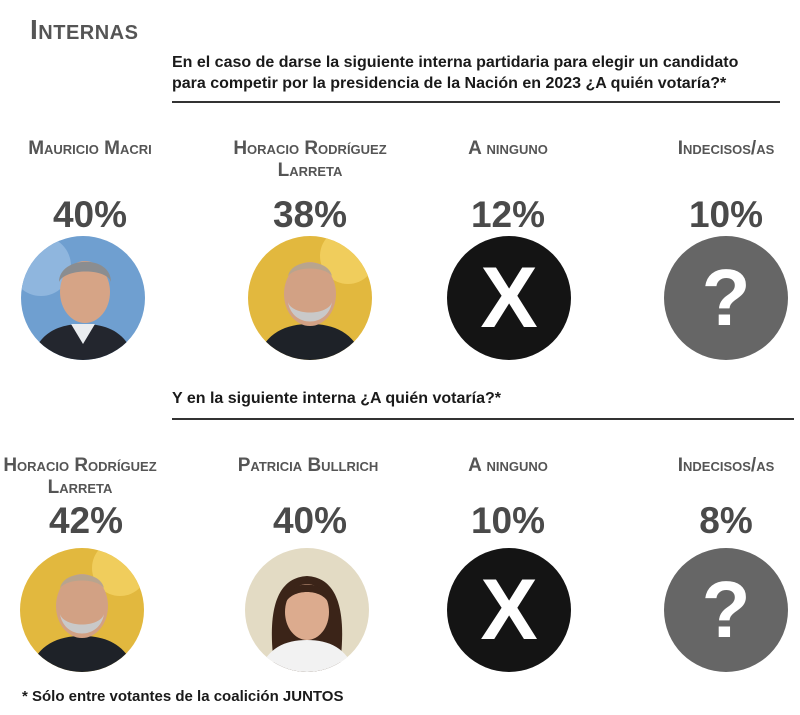 The height and width of the screenshot is (715, 800). Describe the element at coordinates (310, 214) in the screenshot. I see `percentage-1-2: 38%` at that location.